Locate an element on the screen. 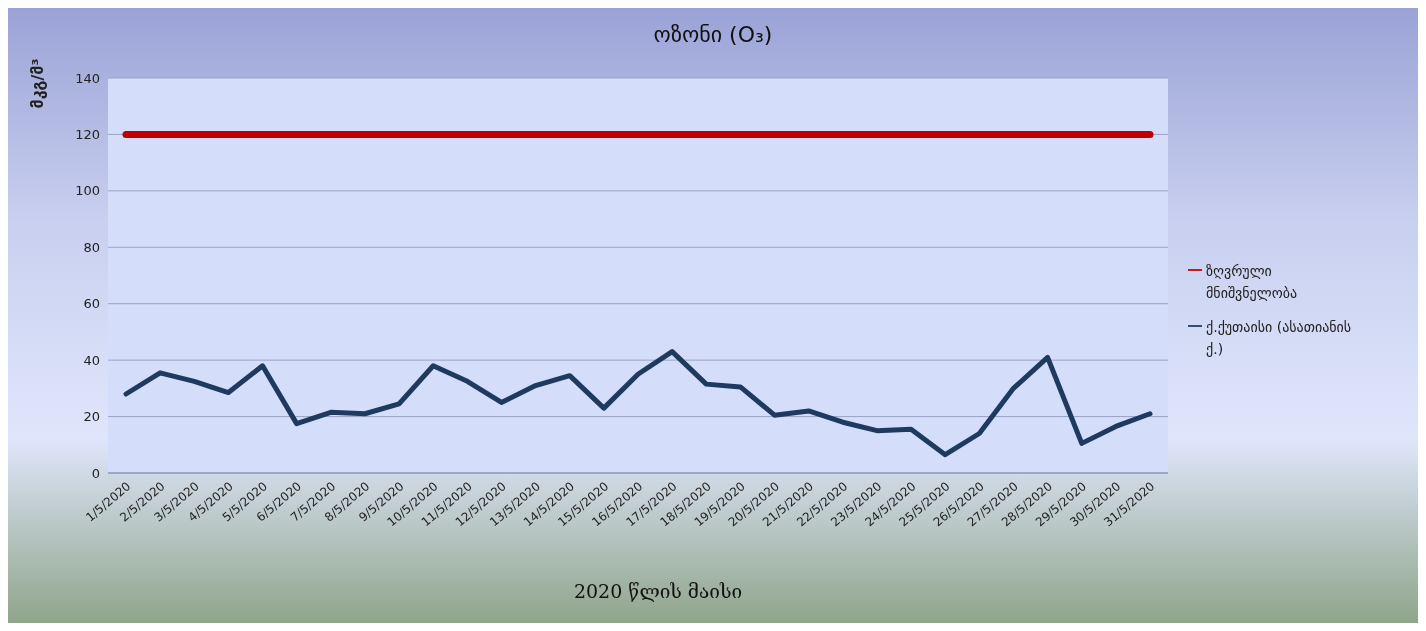 This screenshot has width=1426, height=631. y-tick-label: 100 is located at coordinates (87, 191).